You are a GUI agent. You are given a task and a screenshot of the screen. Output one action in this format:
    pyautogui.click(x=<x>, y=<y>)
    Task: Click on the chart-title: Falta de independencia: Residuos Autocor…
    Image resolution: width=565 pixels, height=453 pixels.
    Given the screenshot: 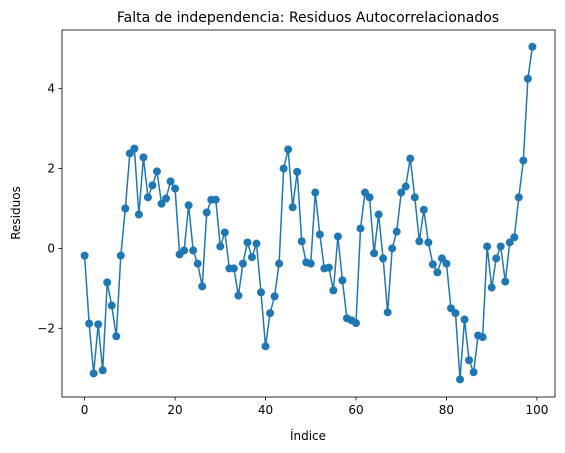 What is the action you would take?
    pyautogui.click(x=308, y=18)
    